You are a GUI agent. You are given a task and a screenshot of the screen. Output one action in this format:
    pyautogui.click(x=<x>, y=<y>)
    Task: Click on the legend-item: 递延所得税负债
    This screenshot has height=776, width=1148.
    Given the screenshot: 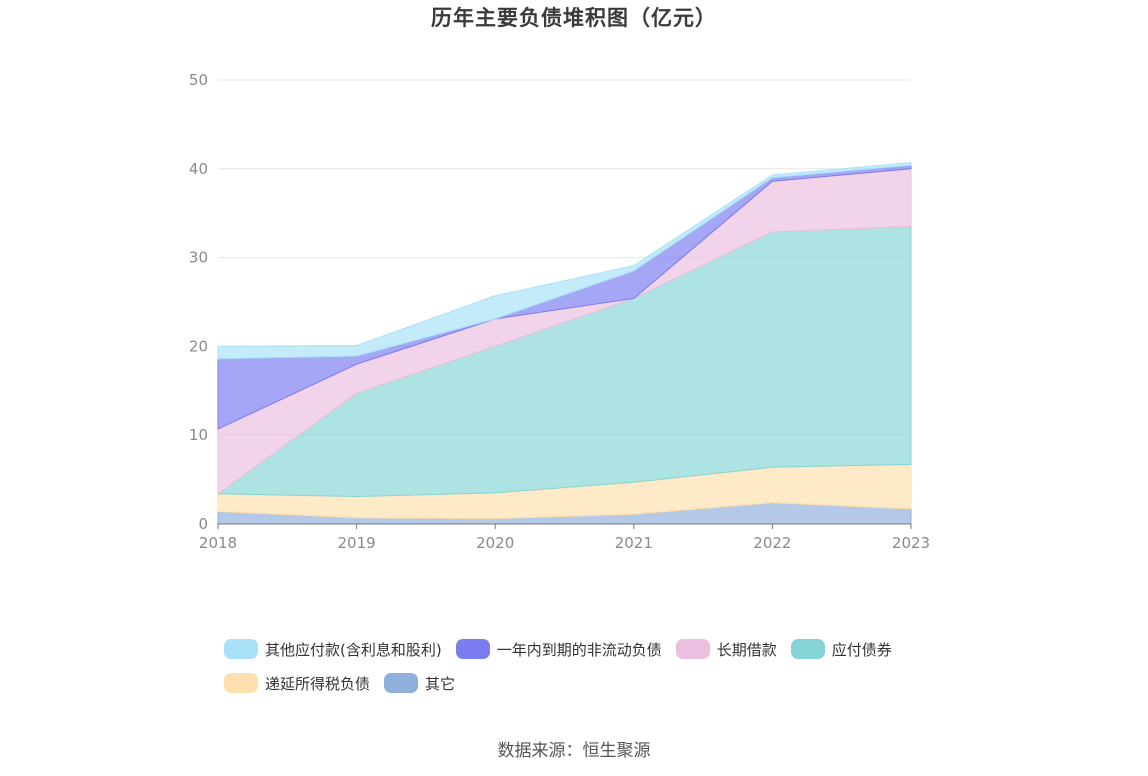 What is the action you would take?
    pyautogui.click(x=297, y=683)
    